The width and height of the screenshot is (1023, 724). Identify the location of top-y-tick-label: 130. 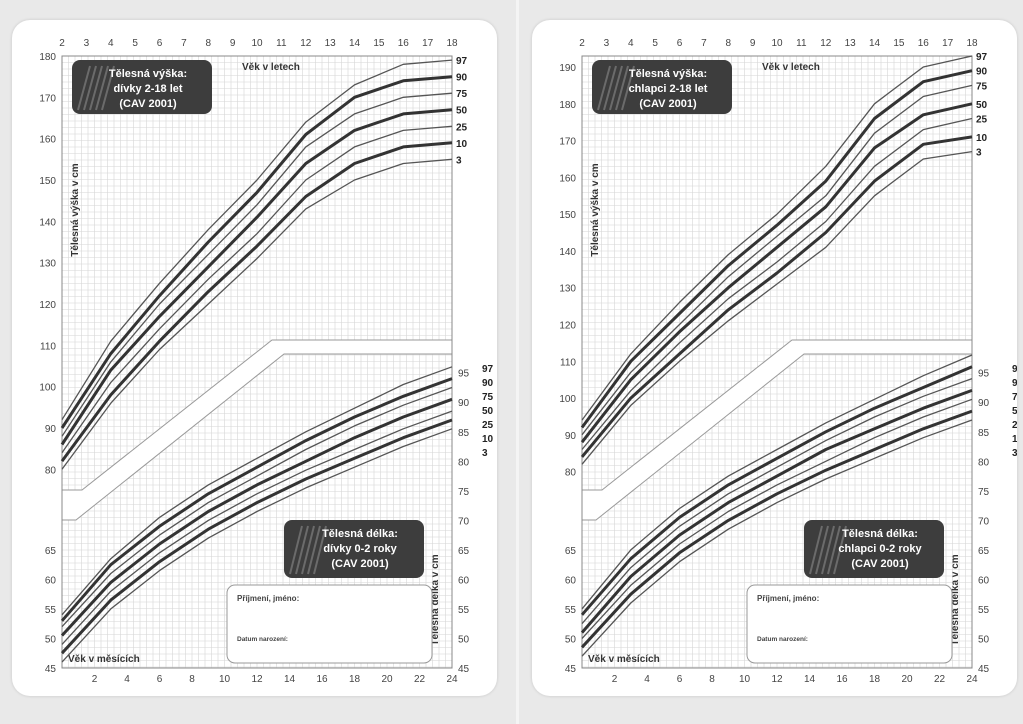
(47, 264).